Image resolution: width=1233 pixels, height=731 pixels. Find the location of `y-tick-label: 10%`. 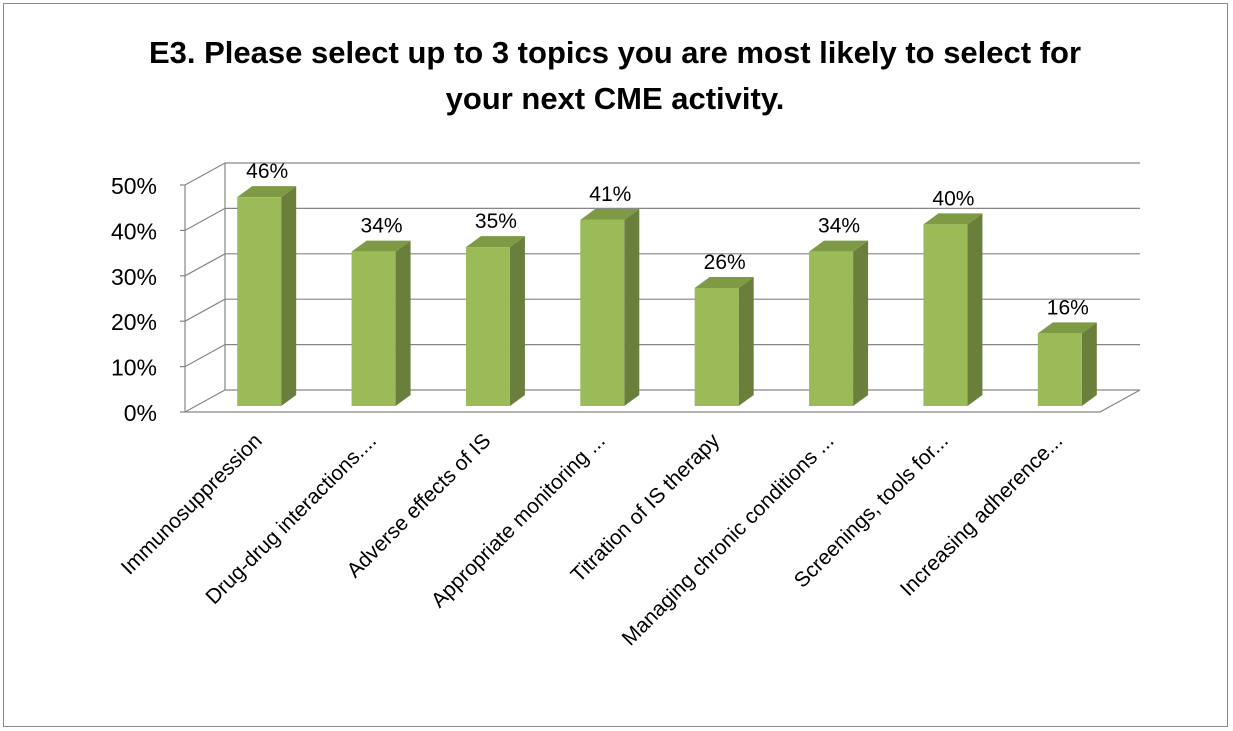

y-tick-label: 10% is located at coordinates (134, 368).